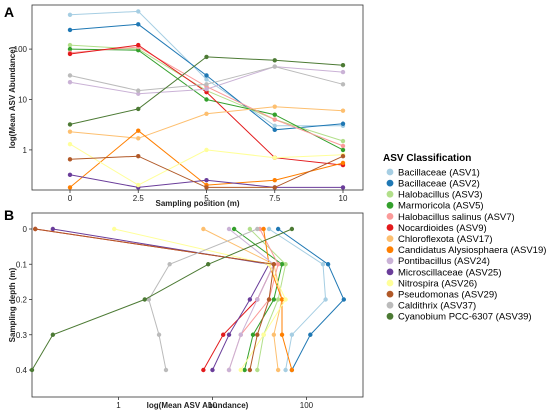 The image size is (550, 414). I want to click on x-tick-label: 100, so click(307, 405).